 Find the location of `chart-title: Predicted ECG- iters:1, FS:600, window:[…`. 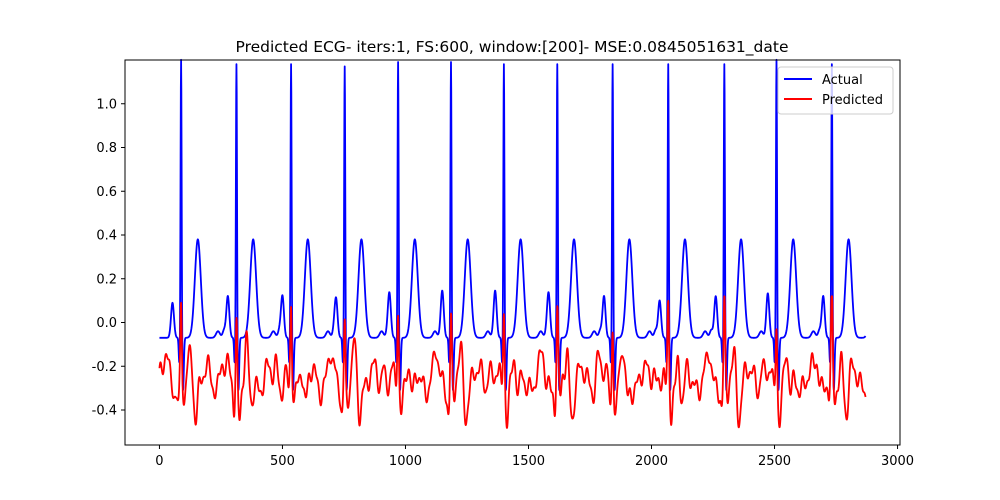

chart-title: Predicted ECG- iters:1, FS:600, window:[… is located at coordinates (512, 47).